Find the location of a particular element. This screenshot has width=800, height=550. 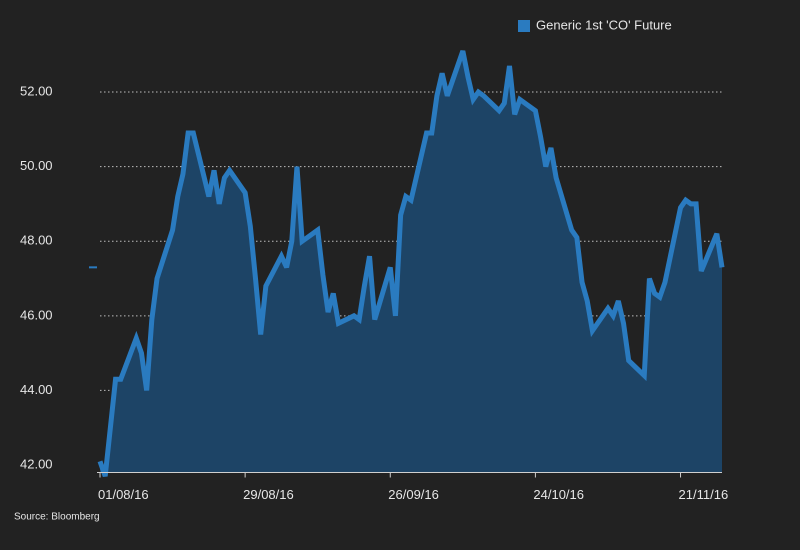

y-tick-label: 46.00 is located at coordinates (36, 314).